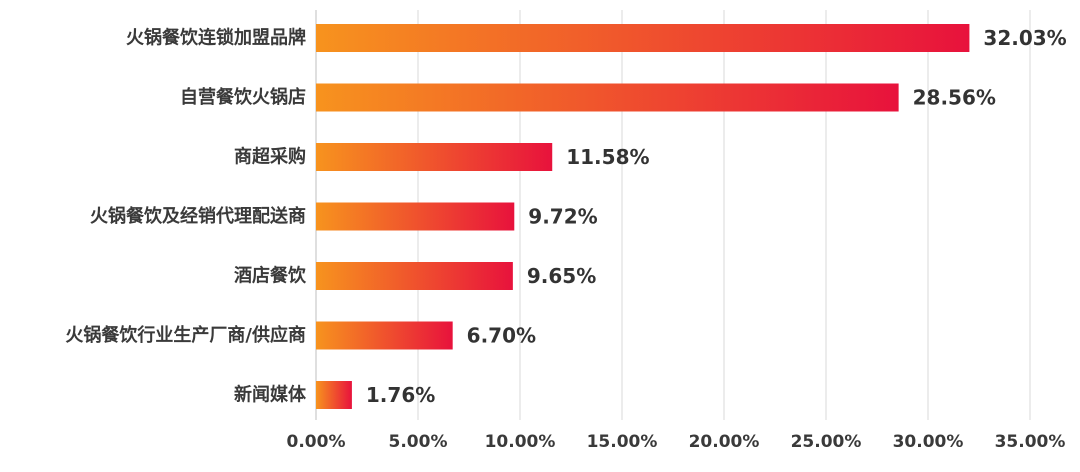 The width and height of the screenshot is (1080, 472). What do you see at coordinates (501, 336) in the screenshot?
I see `value-label-5: 6.70%` at bounding box center [501, 336].